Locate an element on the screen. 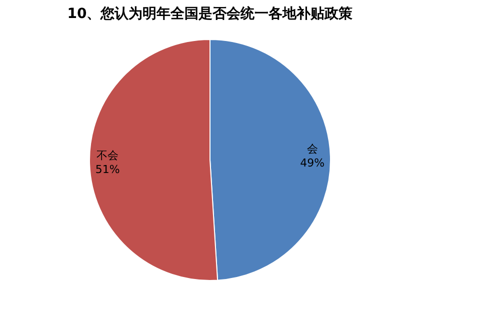 This screenshot has height=327, width=492. slice-label: 不会 is located at coordinates (107, 155).